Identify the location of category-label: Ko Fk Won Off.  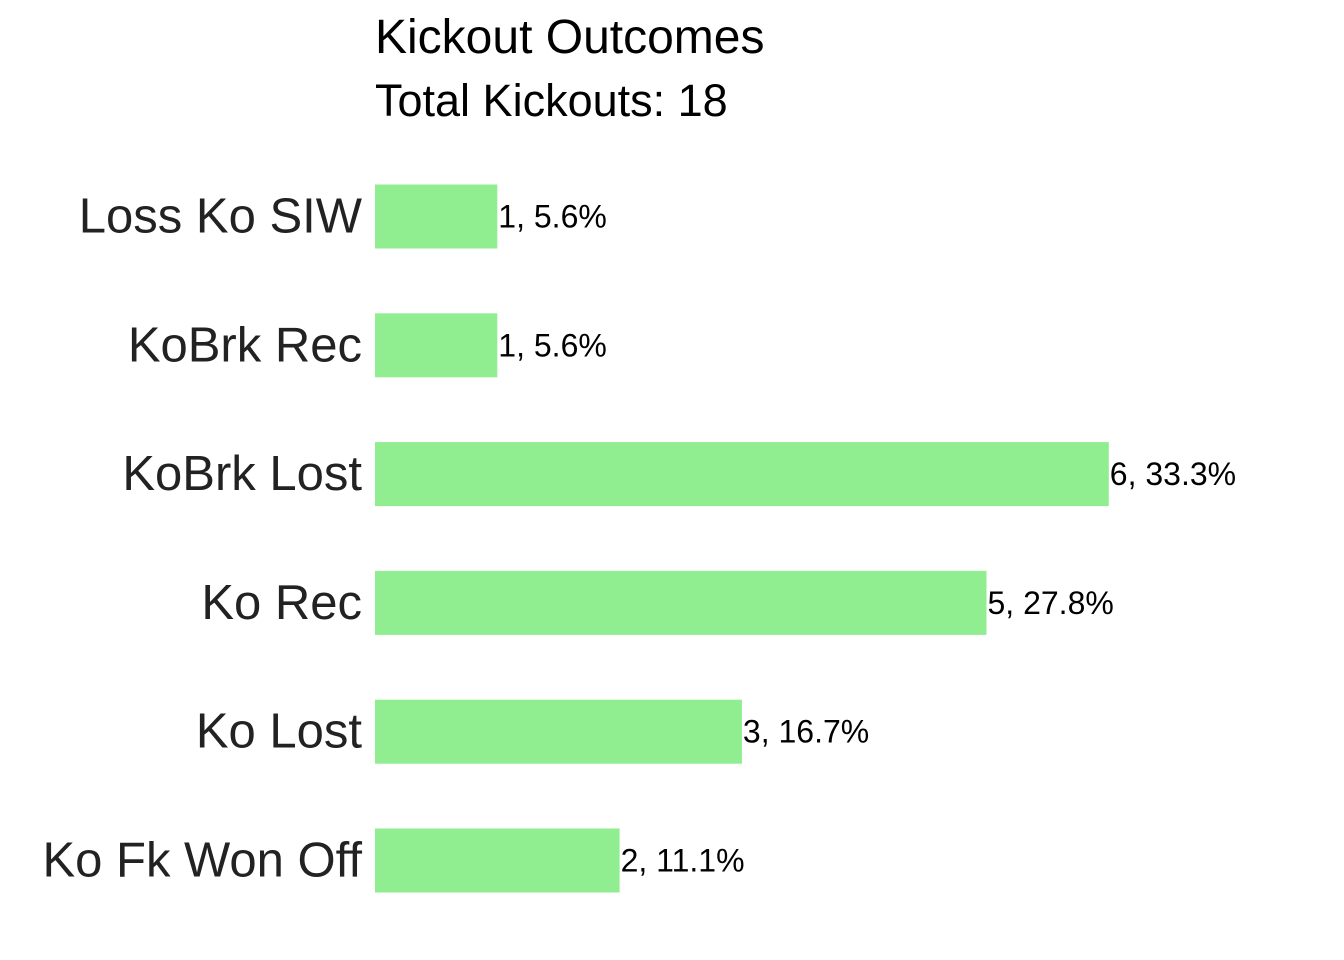
(202, 861).